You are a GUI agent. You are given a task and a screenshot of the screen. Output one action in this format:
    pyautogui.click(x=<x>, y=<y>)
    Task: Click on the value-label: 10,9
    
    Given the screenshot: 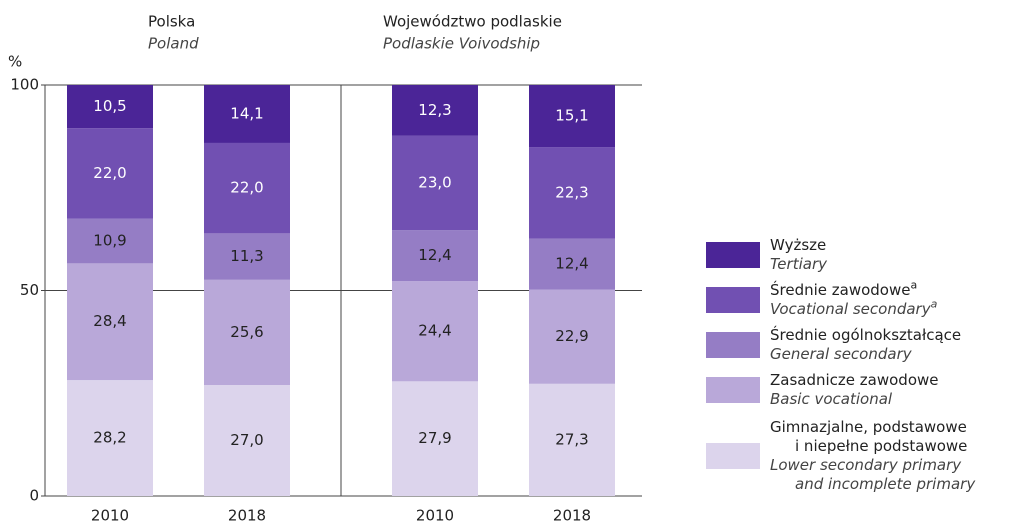 What is the action you would take?
    pyautogui.click(x=109, y=240)
    